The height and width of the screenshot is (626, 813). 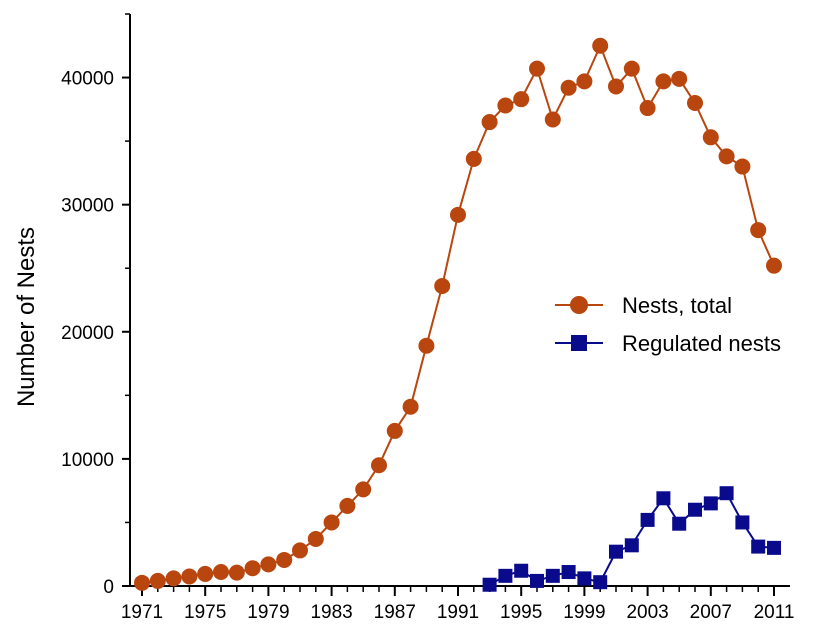 I want to click on y-tick-label: 30000, so click(x=87, y=206).